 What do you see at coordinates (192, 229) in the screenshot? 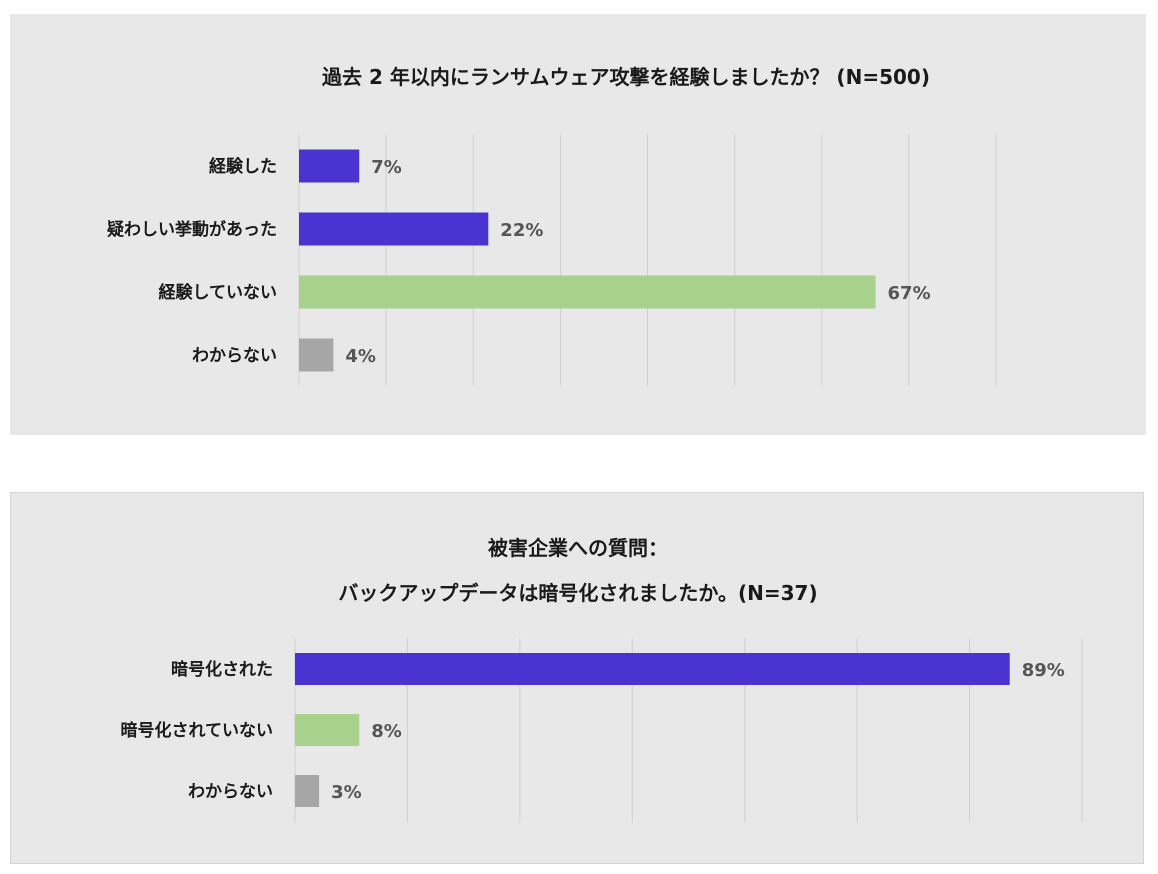
I see `category-label: 疑わしい挙動があった` at bounding box center [192, 229].